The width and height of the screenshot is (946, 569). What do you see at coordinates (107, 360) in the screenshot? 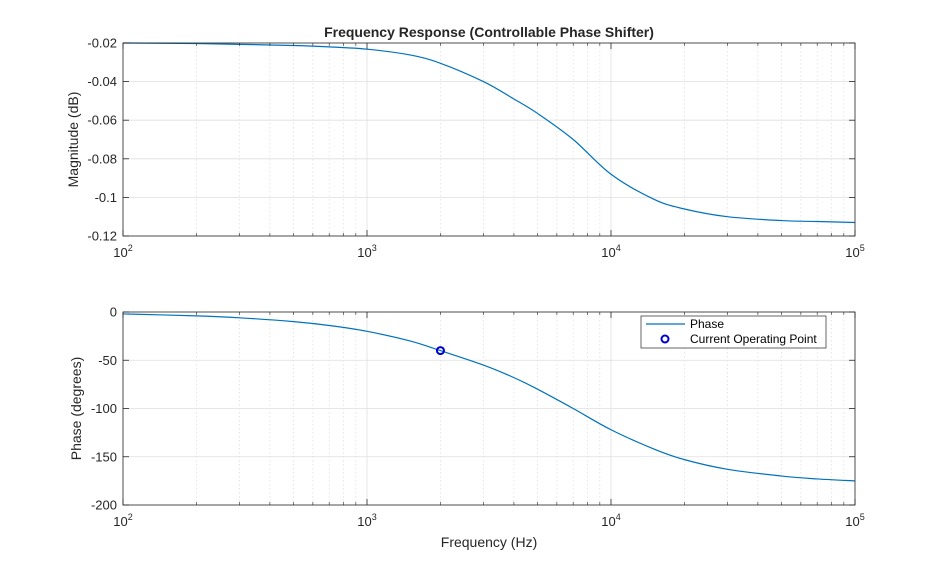
I see `phase-y-tick-label: -50` at bounding box center [107, 360].